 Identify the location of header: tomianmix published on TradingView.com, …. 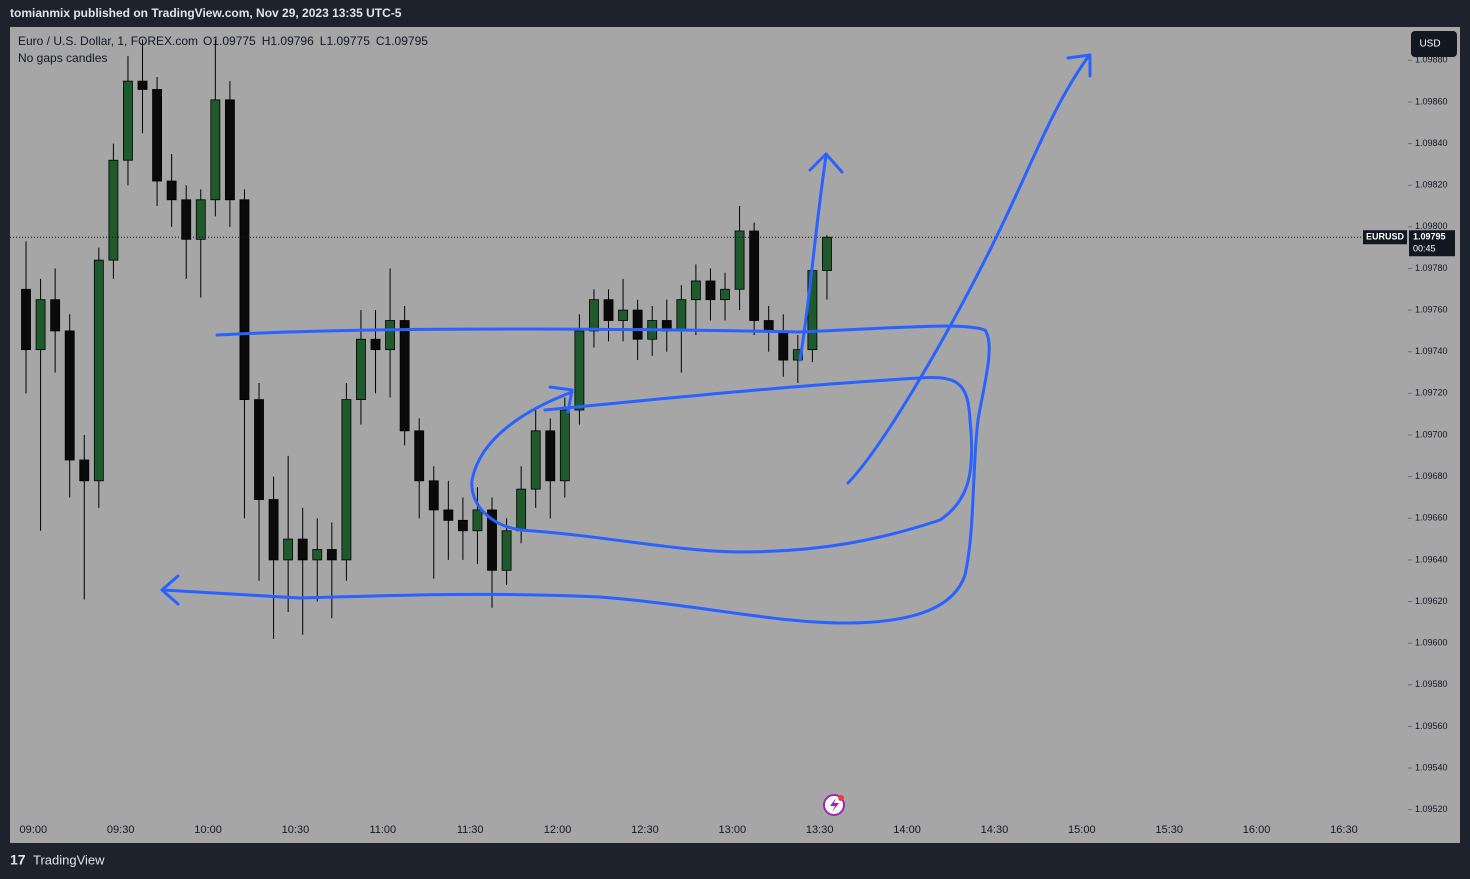
(206, 13).